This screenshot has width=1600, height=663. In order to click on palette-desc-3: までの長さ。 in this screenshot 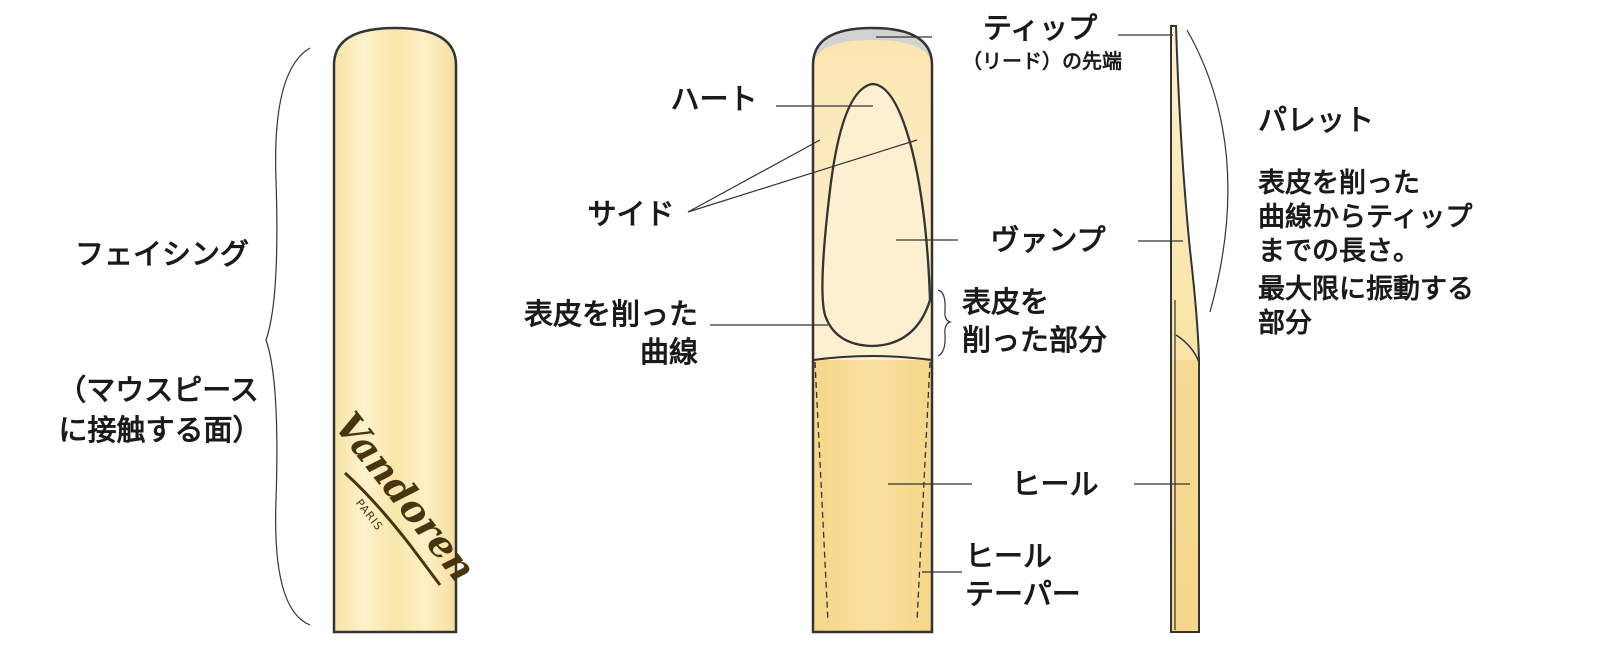, I will do `click(1339, 251)`.